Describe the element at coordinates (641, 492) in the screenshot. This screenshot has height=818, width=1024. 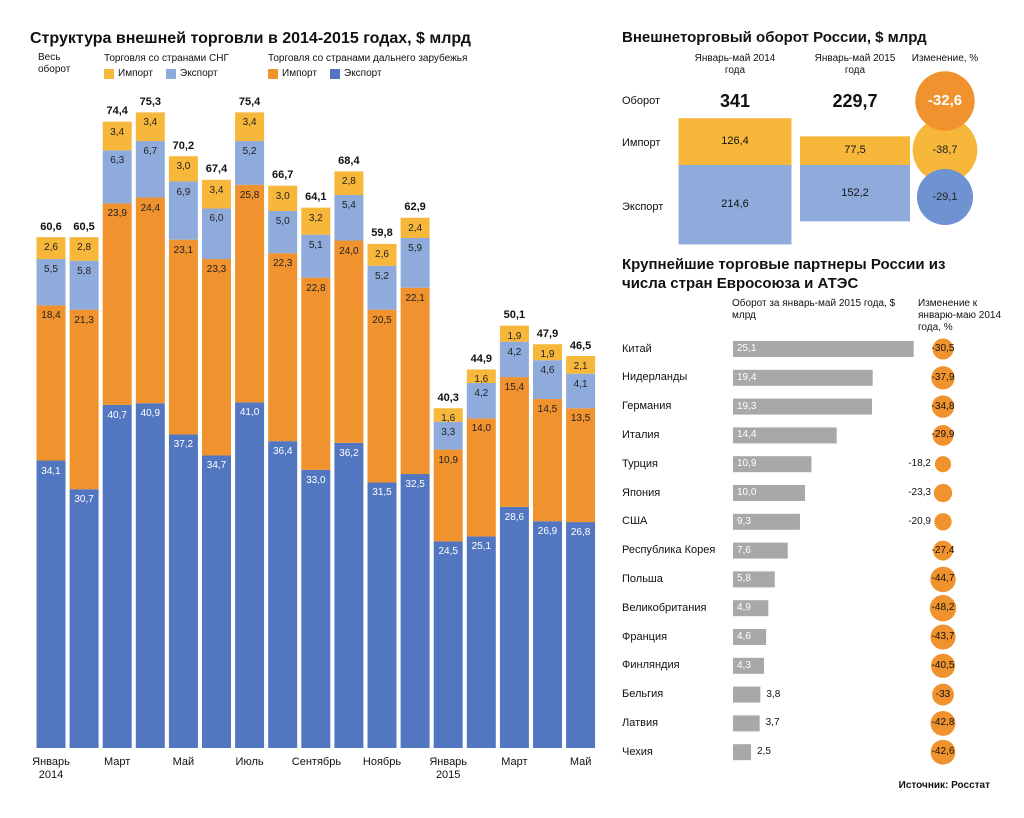
I see `category-label: Япония` at that location.